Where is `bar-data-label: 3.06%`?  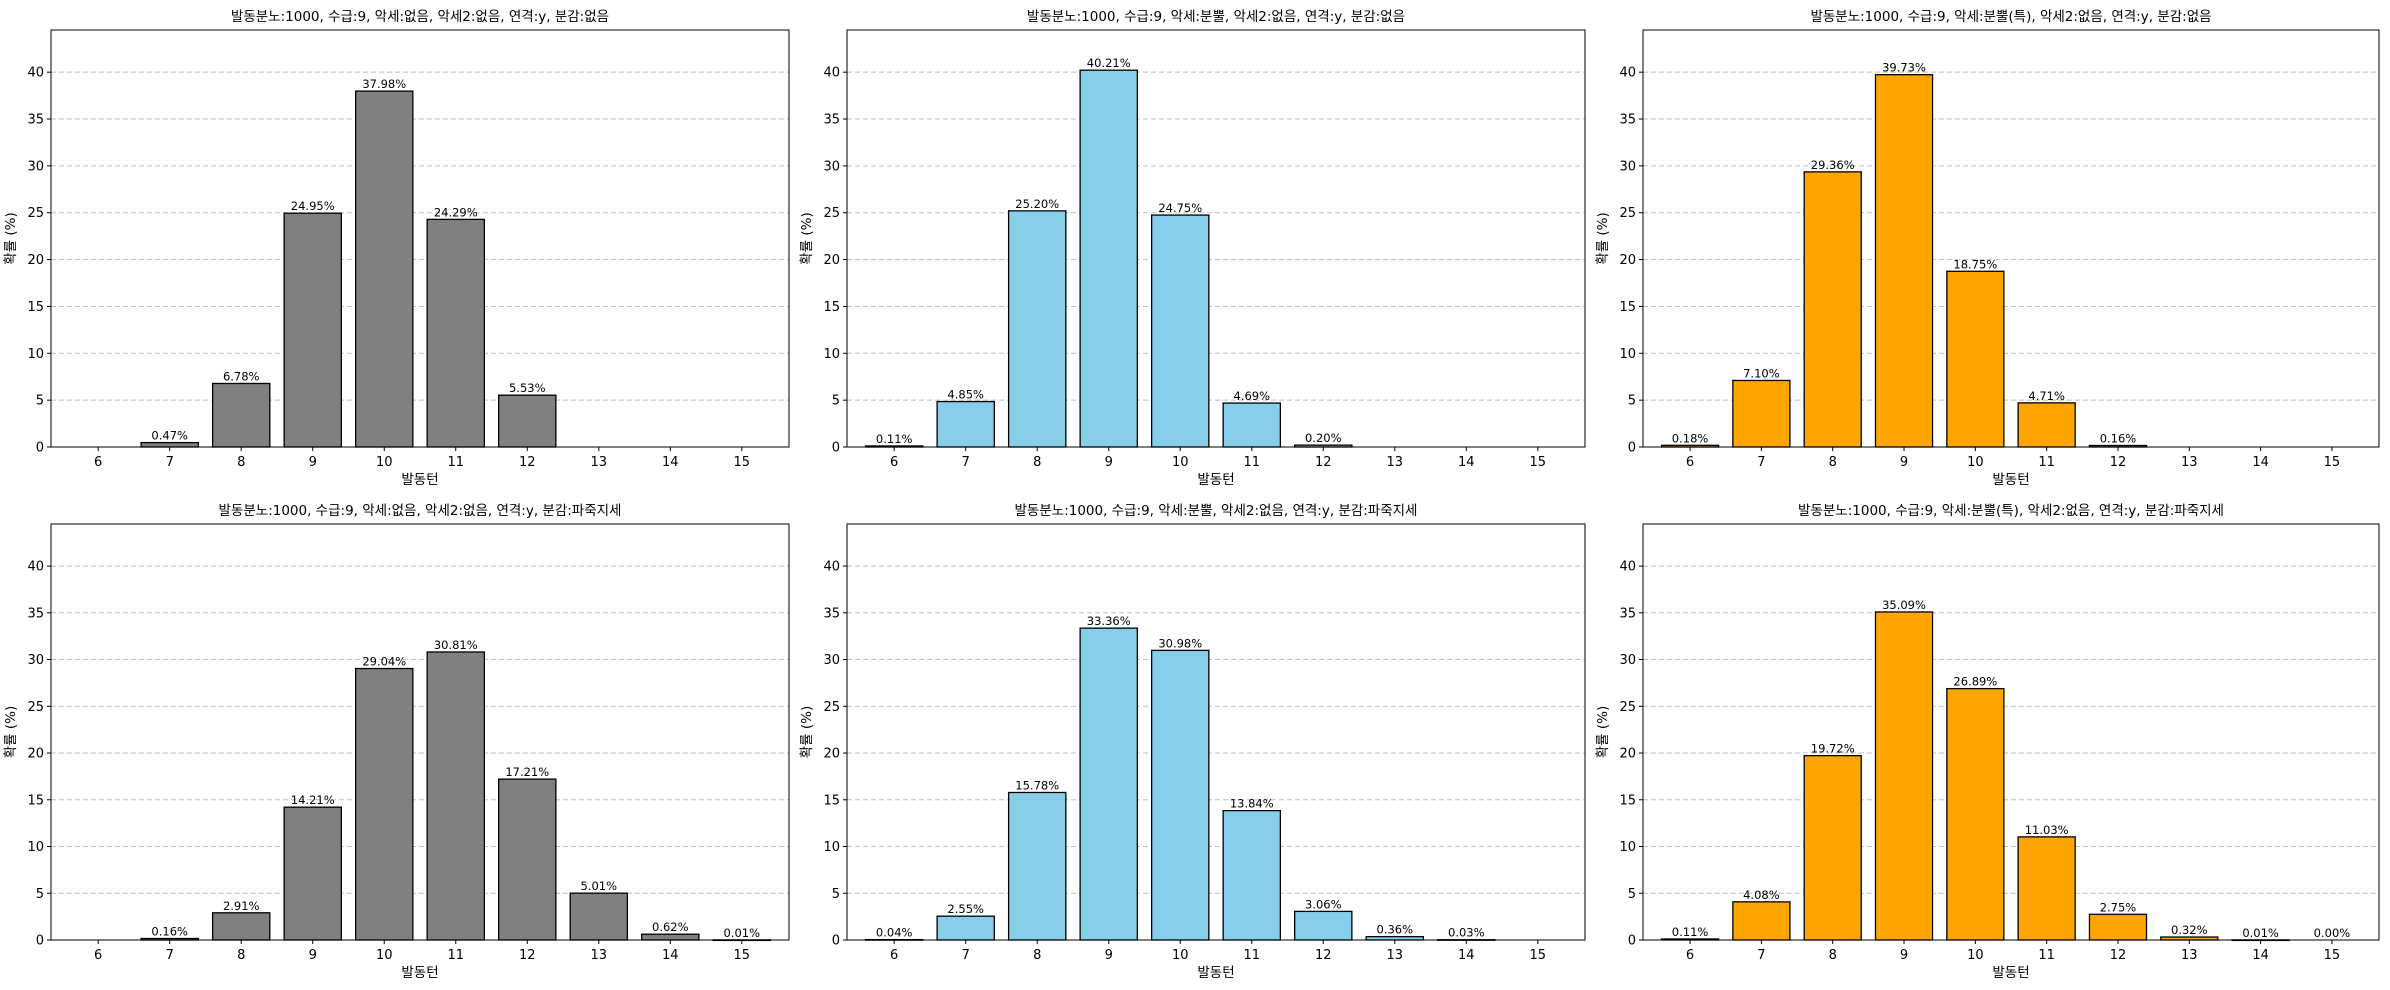 bar-data-label: 3.06% is located at coordinates (1323, 904).